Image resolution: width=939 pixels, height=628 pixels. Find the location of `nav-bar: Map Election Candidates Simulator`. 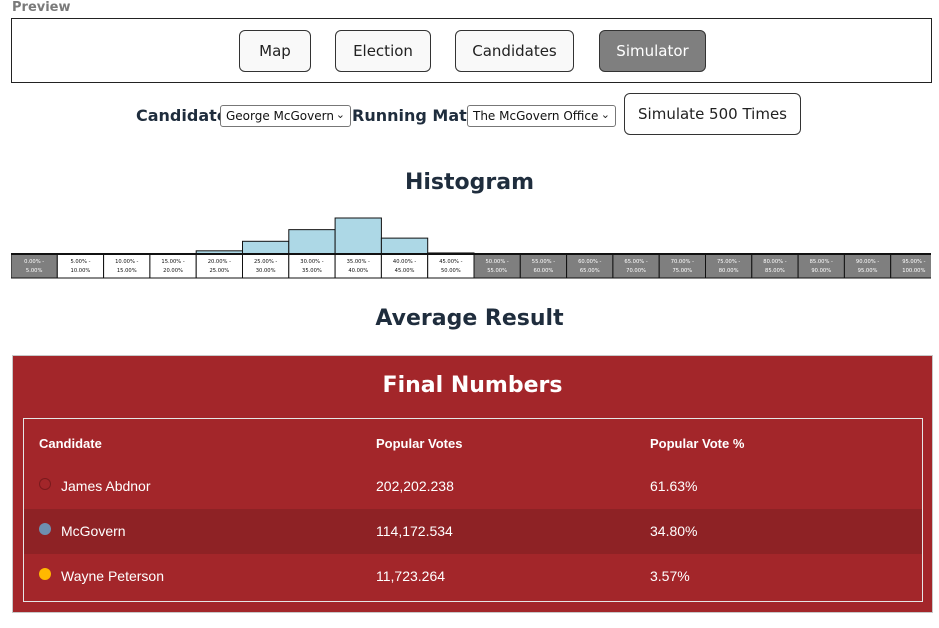

nav-bar: Map Election Candidates Simulator is located at coordinates (471, 50).